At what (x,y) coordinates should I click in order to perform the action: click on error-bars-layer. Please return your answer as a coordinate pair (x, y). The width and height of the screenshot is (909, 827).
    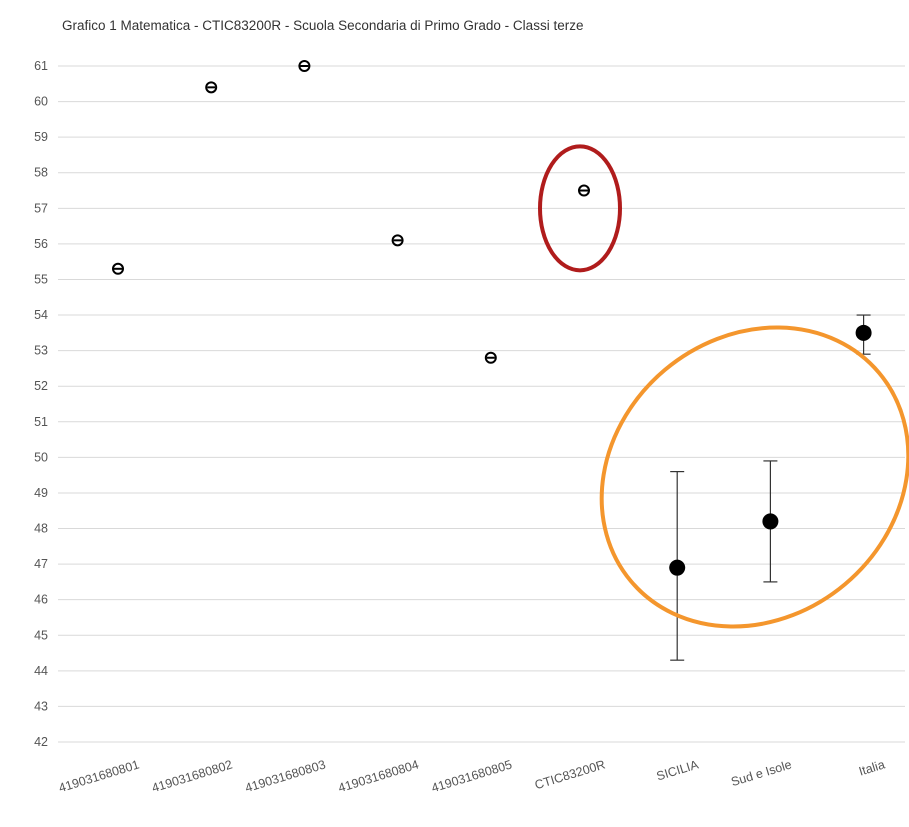
    Looking at the image, I should click on (770, 487).